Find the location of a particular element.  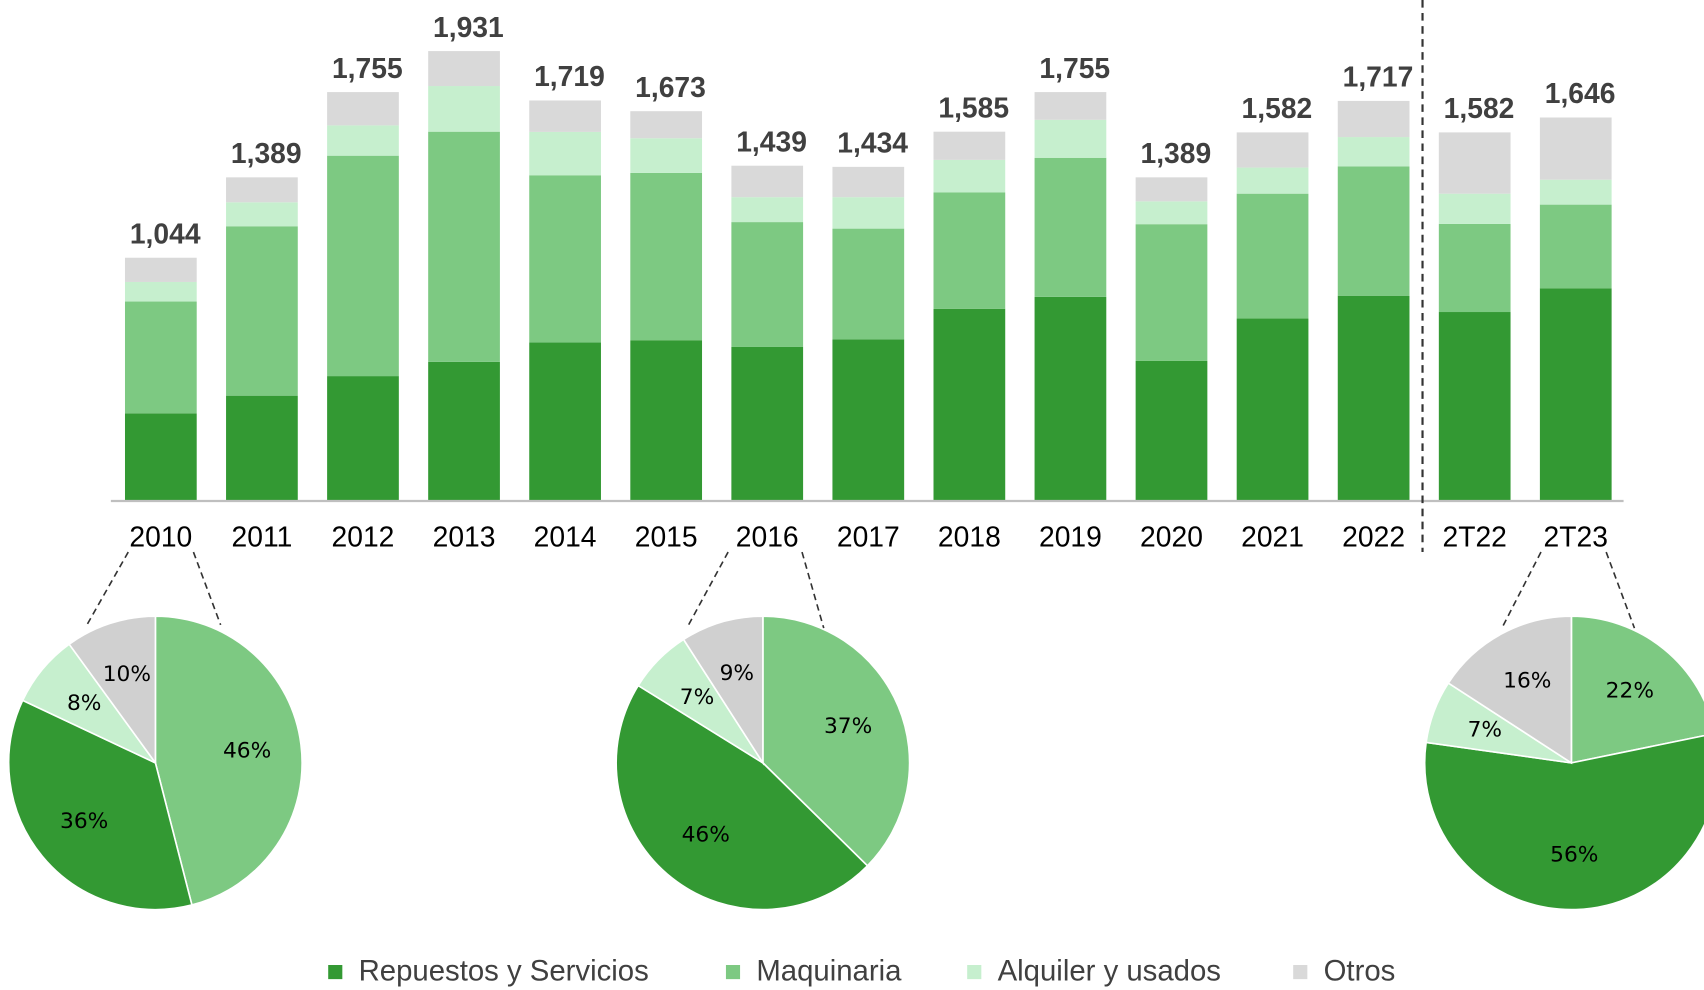

legend-label: Maquinaria is located at coordinates (829, 970).